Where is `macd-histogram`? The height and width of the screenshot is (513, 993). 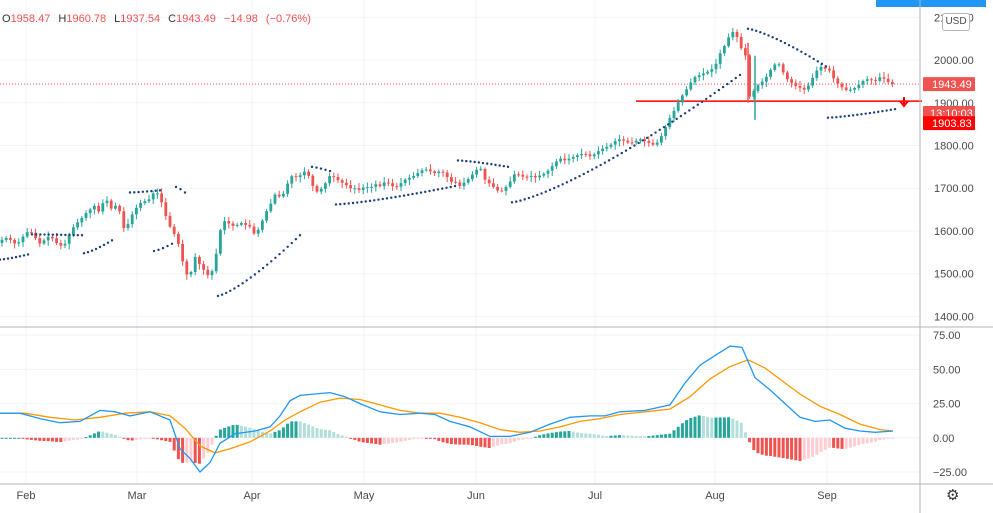 macd-histogram is located at coordinates (447, 439).